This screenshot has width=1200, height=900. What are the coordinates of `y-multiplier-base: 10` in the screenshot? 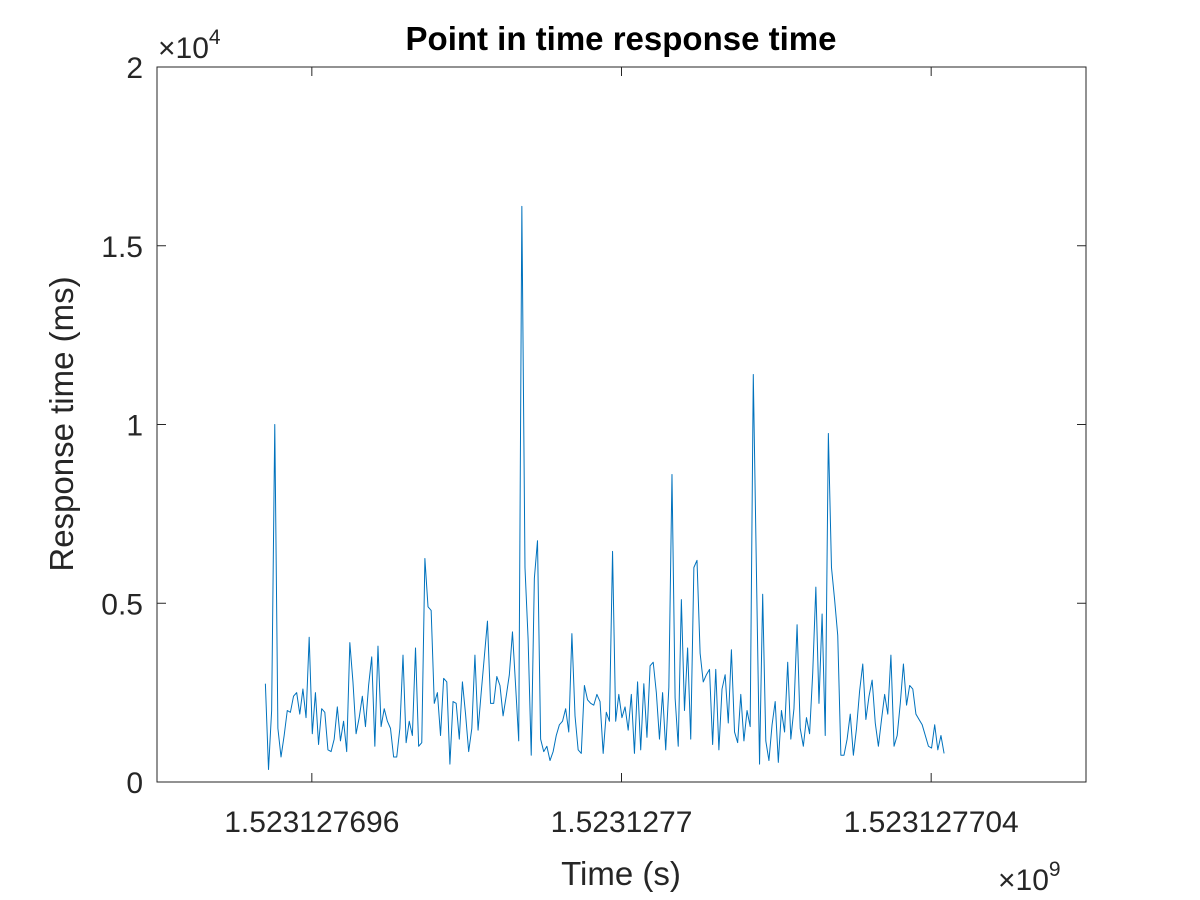 It's located at (192, 48).